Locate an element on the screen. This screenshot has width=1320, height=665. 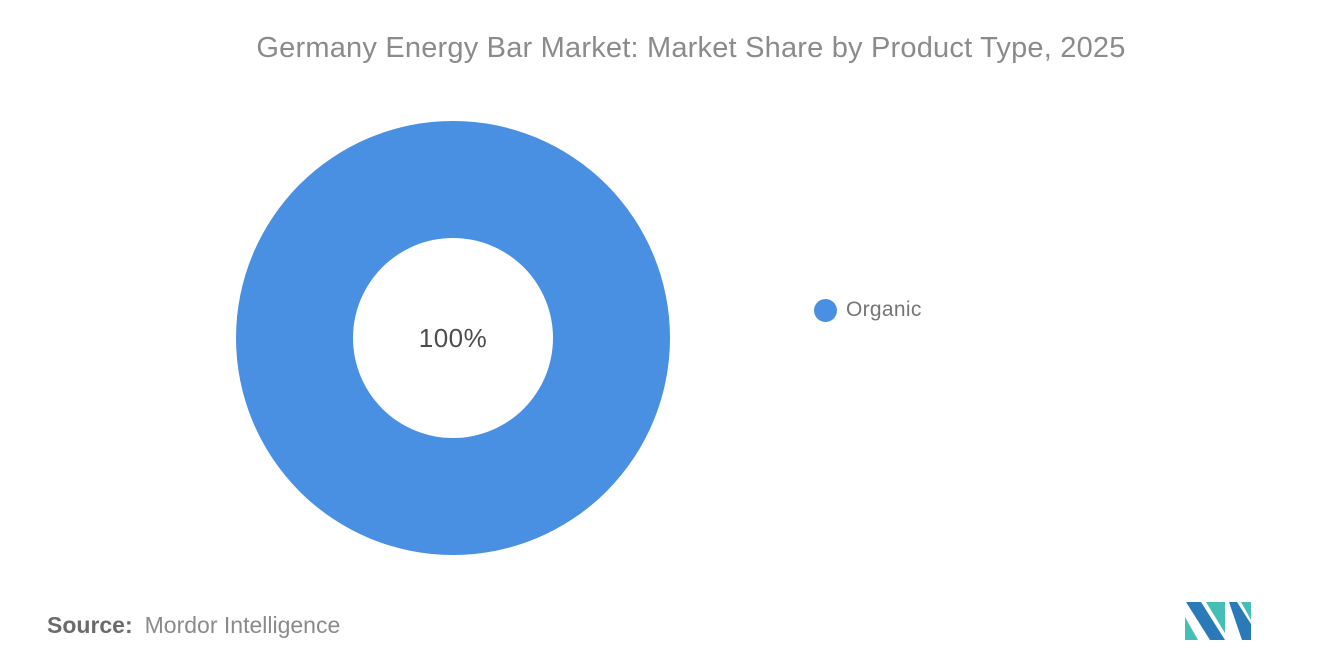
logo-shape-blue-left is located at coordinates (1205, 621).